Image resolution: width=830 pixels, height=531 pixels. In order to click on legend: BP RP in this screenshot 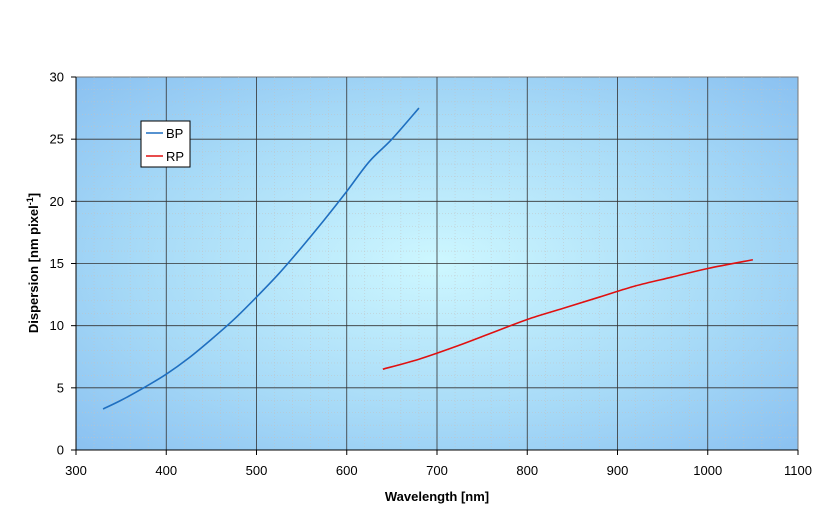, I will do `click(165, 144)`.